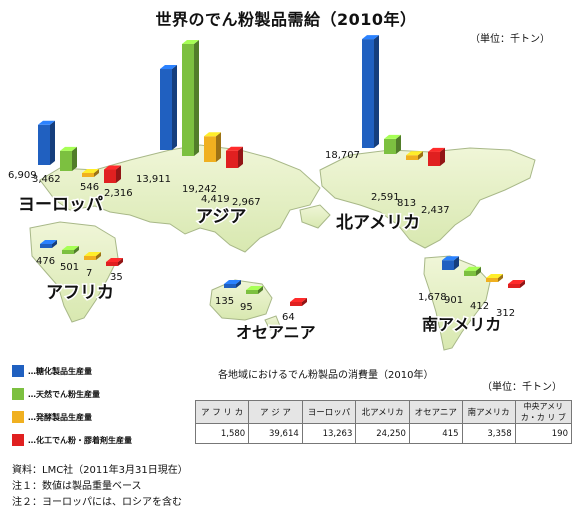 The height and width of the screenshot is (513, 572). Describe the element at coordinates (522, 387) in the screenshot. I see `table-unit-label: （単位：千トン）` at that location.